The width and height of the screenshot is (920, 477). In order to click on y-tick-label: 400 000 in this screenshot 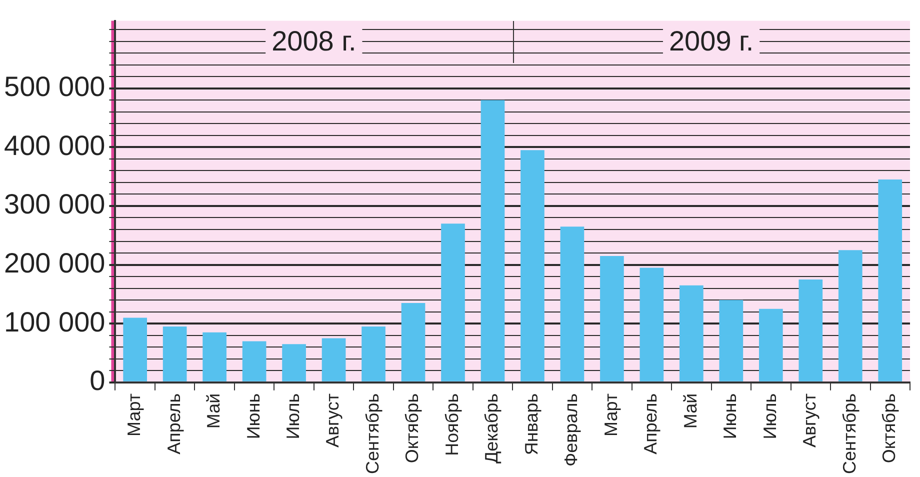, I will do `click(55, 145)`.